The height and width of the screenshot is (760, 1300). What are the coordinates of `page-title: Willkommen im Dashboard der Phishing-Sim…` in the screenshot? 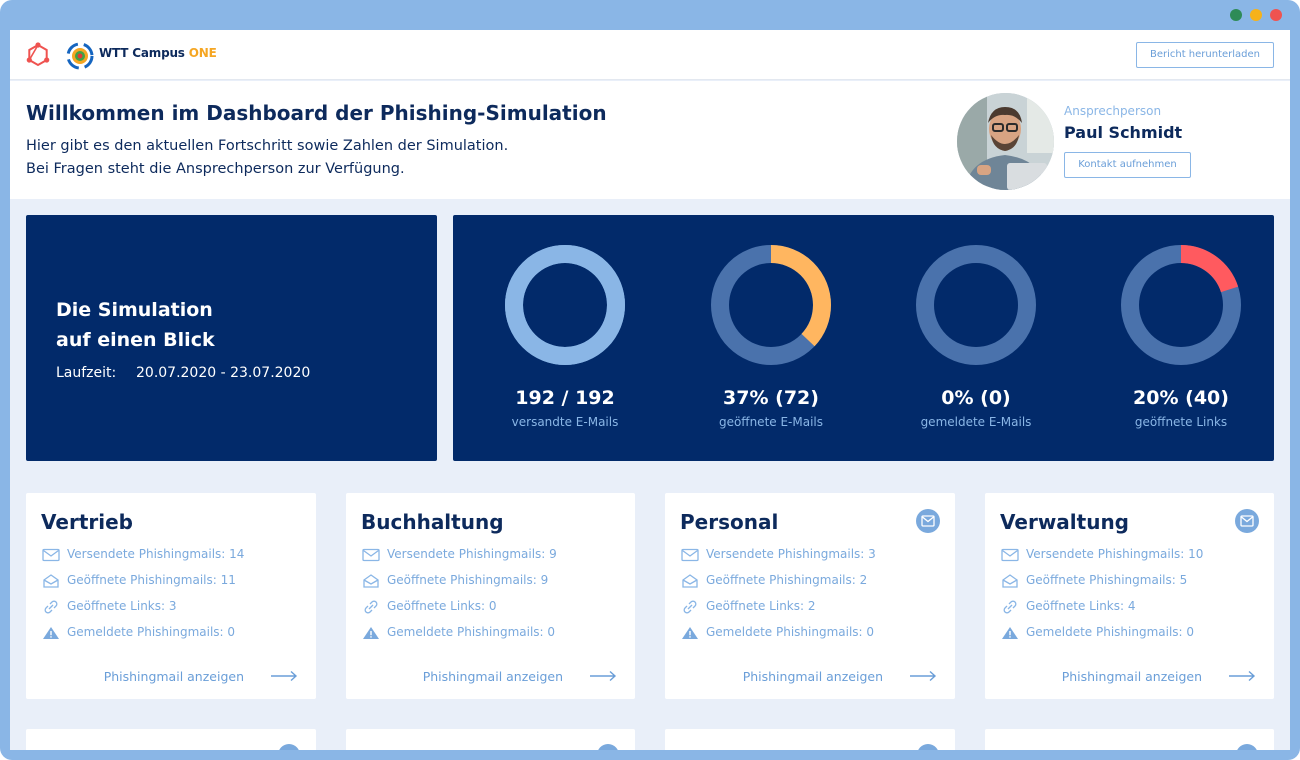 It's located at (316, 113).